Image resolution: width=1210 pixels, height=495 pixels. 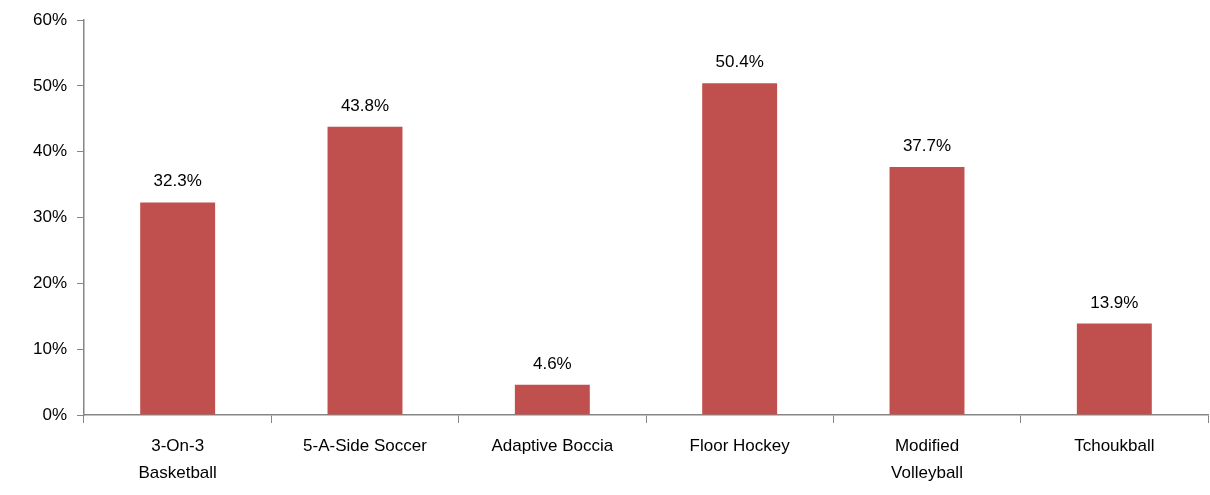 I want to click on x-tick-label: Modified Volleyball, so click(x=927, y=459).